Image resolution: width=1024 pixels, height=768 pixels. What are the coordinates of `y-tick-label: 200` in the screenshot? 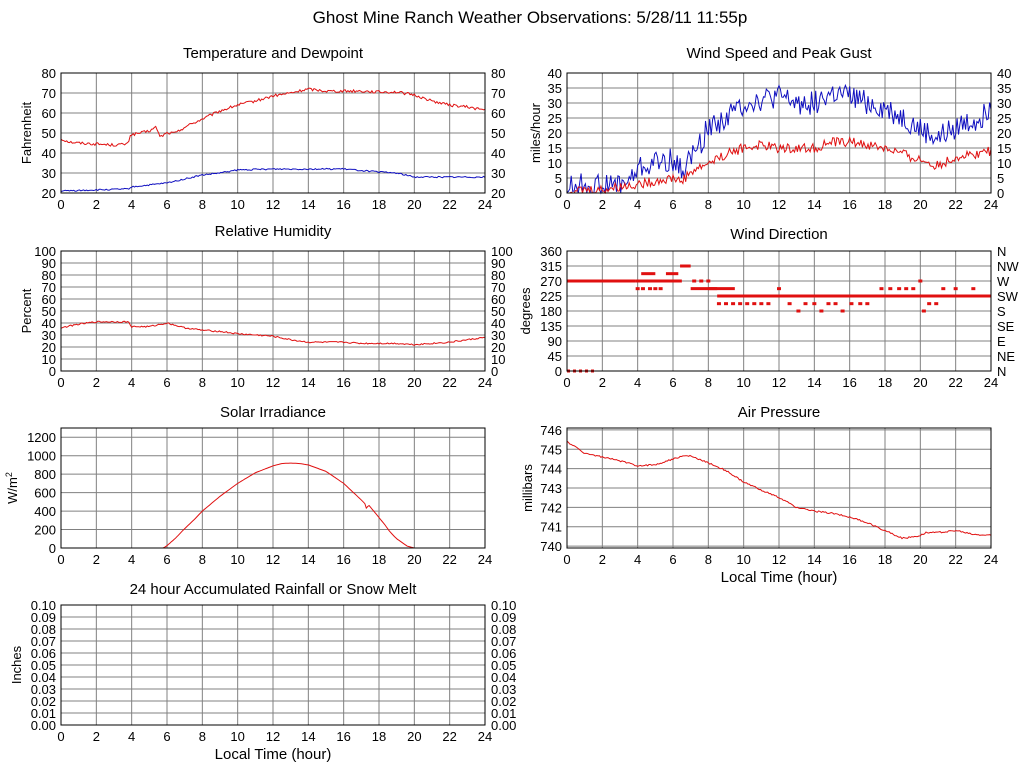 It's located at (45, 530).